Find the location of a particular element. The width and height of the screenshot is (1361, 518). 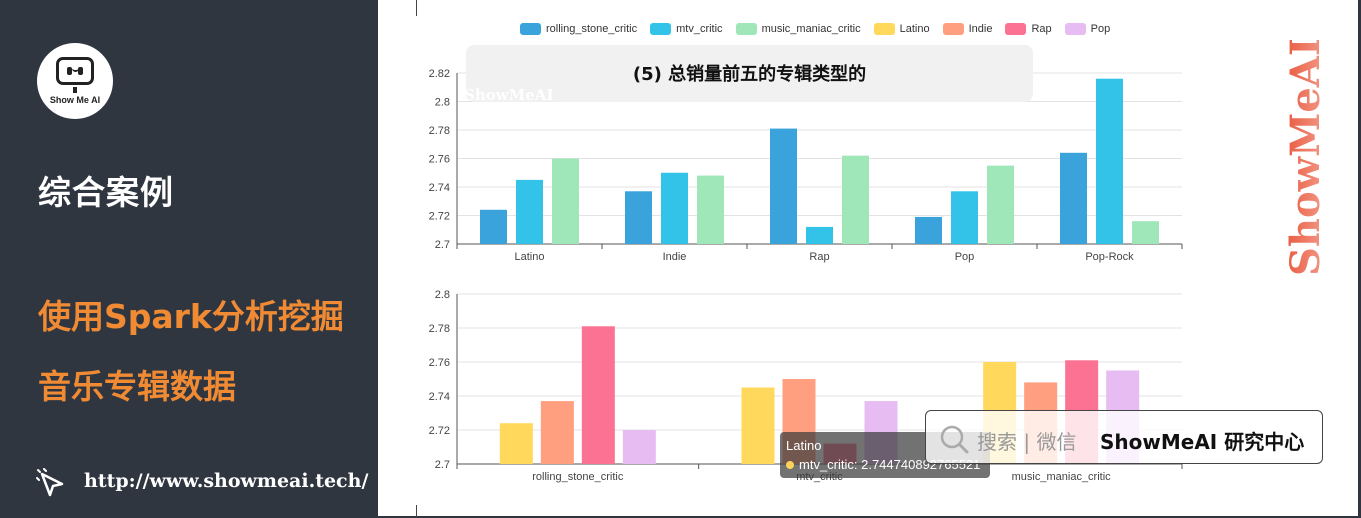

legend-item: Indie is located at coordinates (967, 29).